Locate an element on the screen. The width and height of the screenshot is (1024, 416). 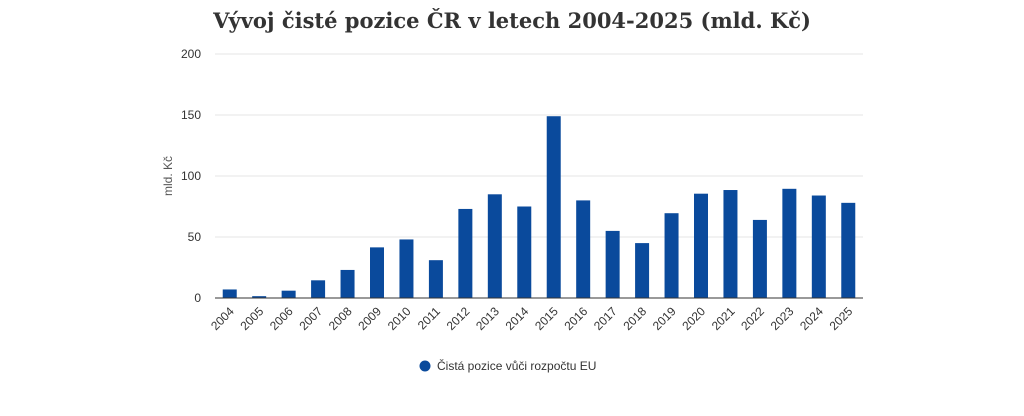
bar-2016 is located at coordinates (583, 249).